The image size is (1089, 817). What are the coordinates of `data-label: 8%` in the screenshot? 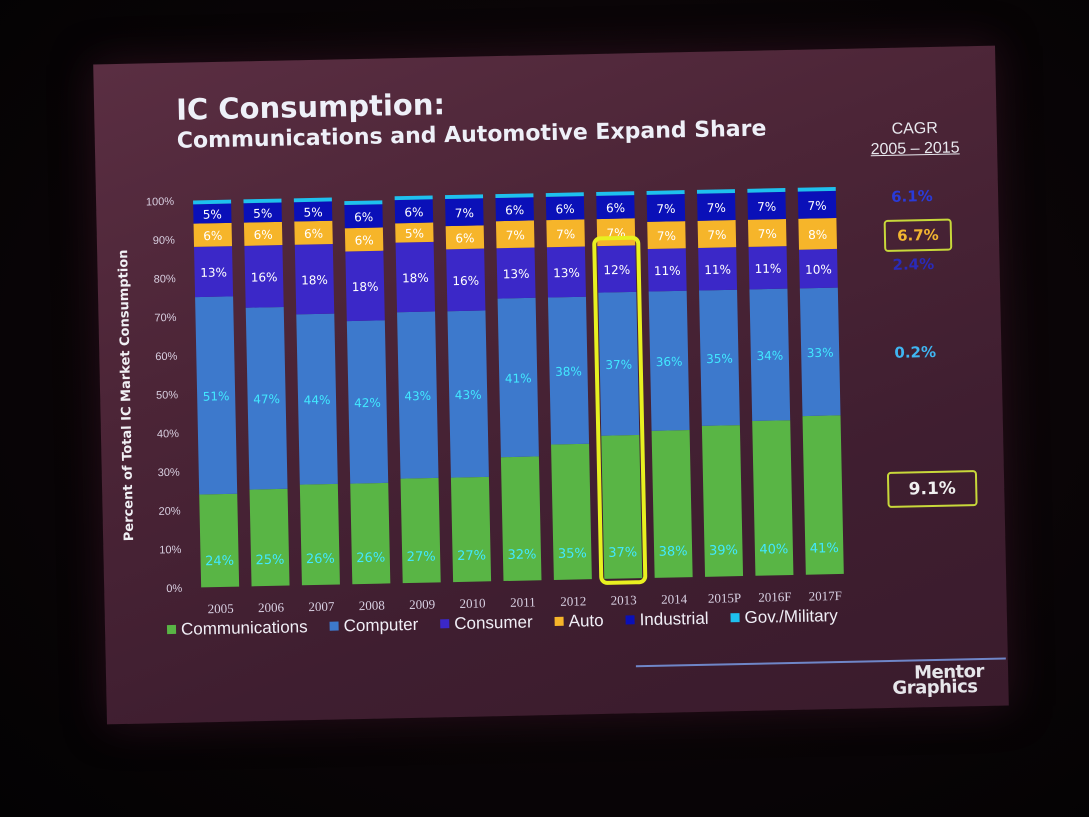 It's located at (817, 235).